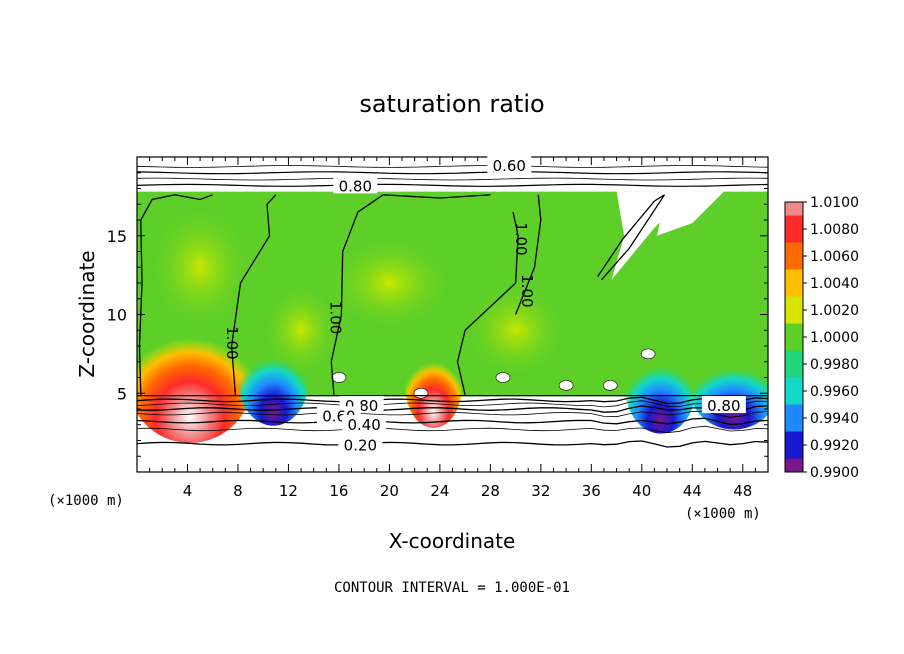 This screenshot has width=904, height=654. Describe the element at coordinates (452, 588) in the screenshot. I see `contour-interval-note: CONTOUR INTERVAL = 1.000E-01` at that location.